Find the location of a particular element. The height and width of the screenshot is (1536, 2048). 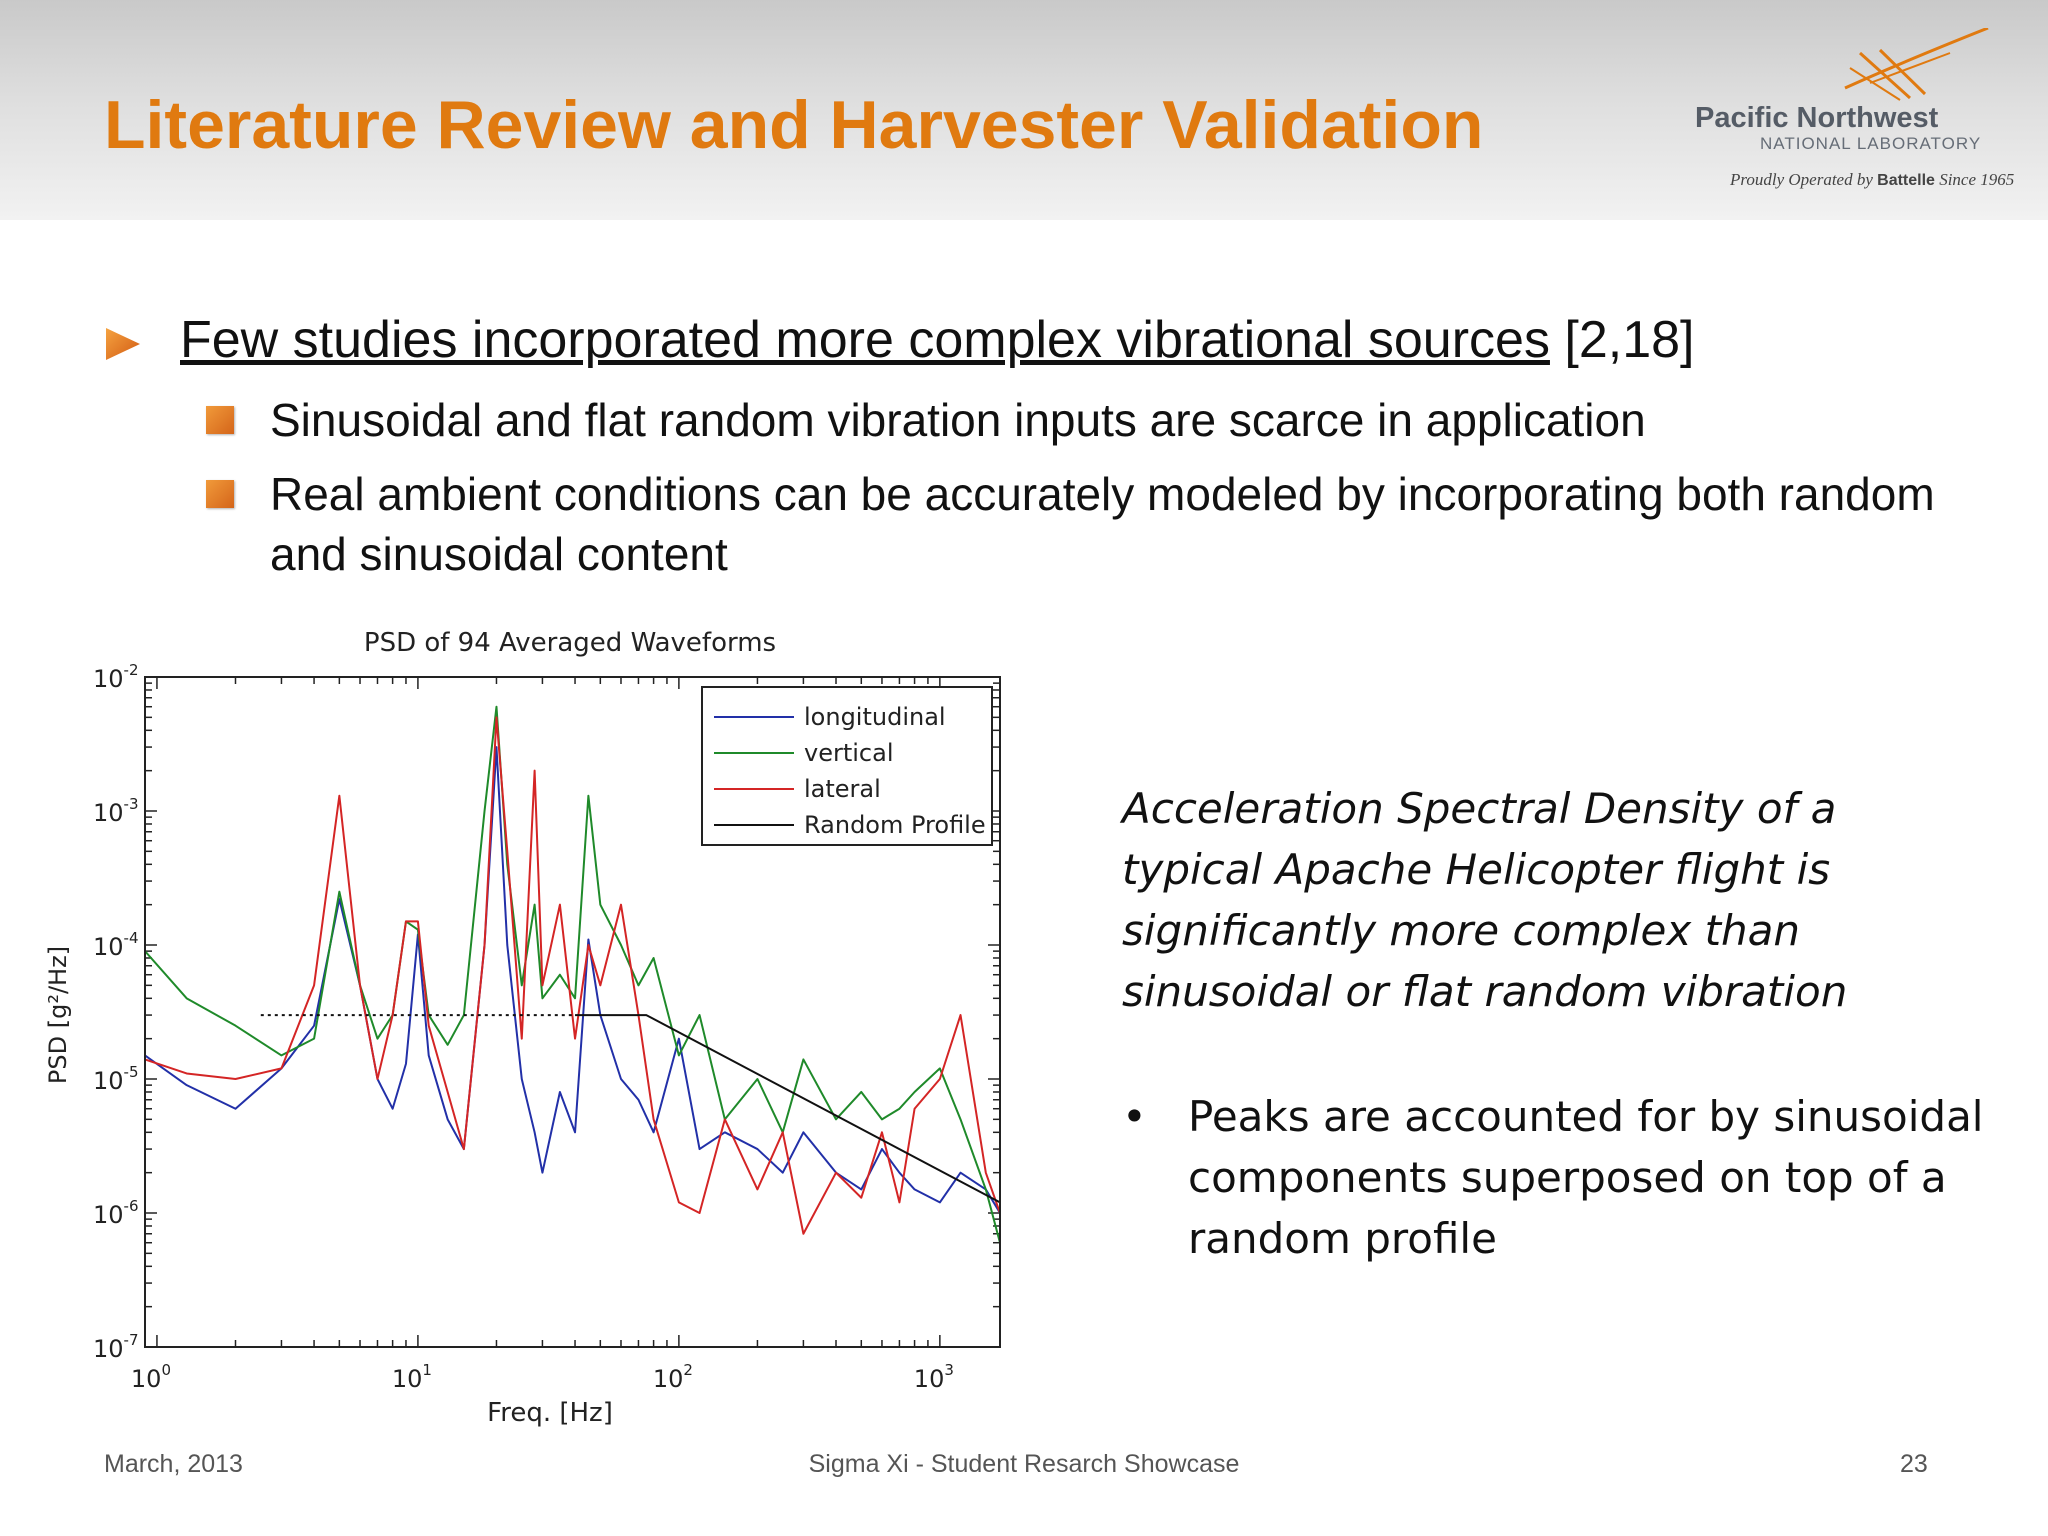

series-random-profile-line is located at coordinates (787, 1109).